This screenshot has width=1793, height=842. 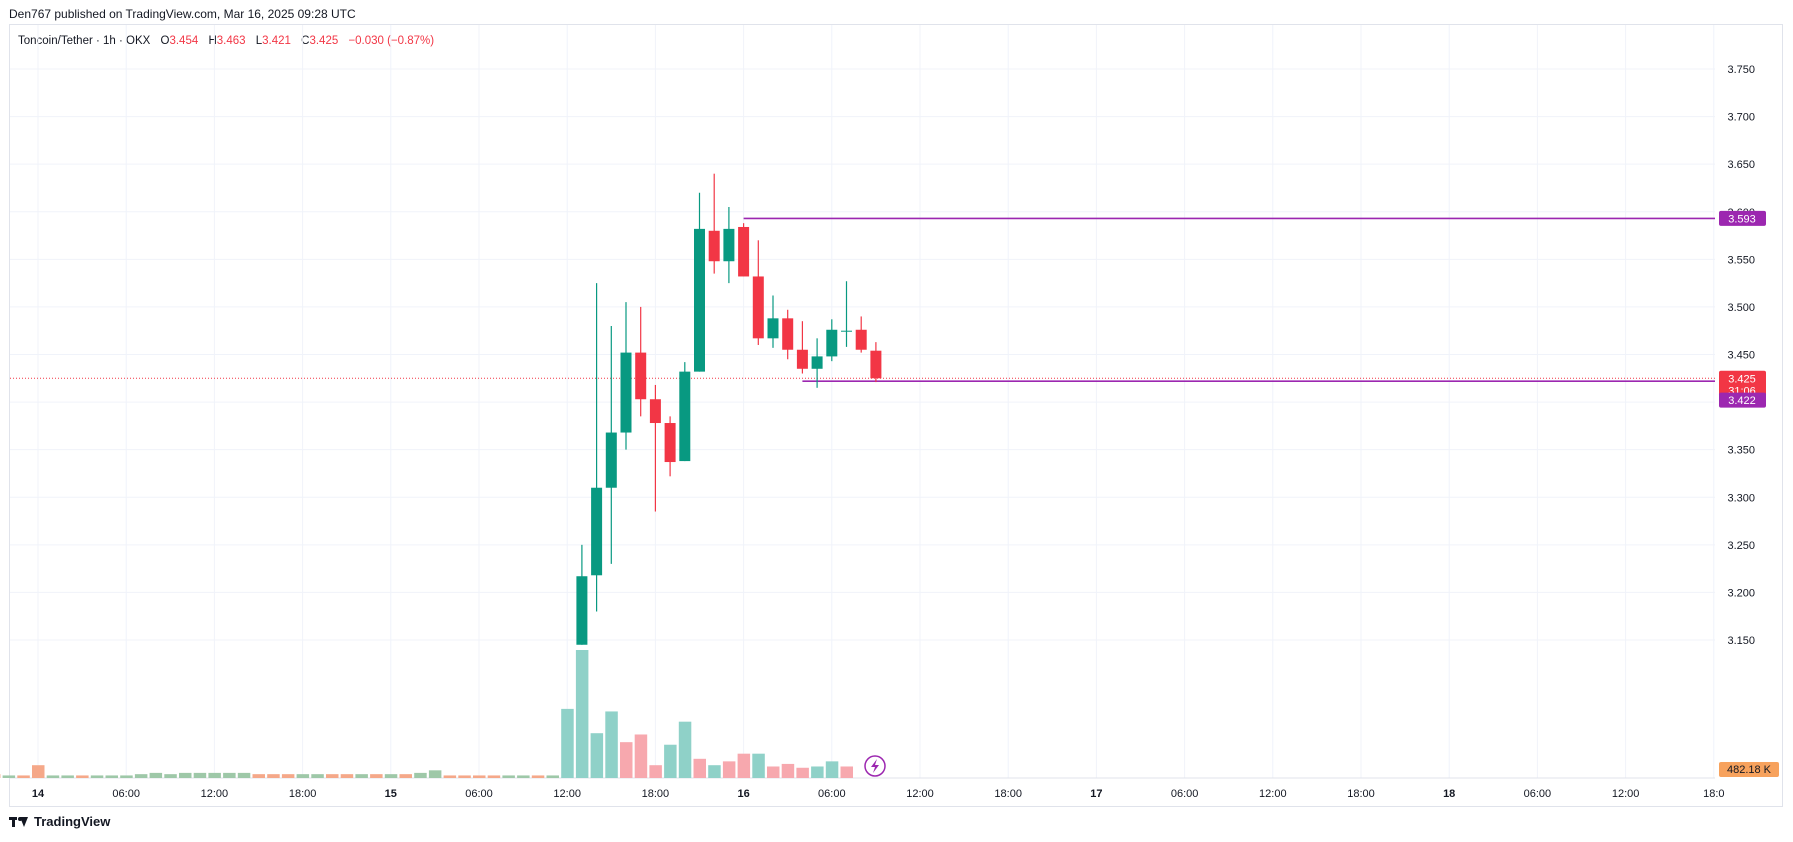 I want to click on y-tick-label: 3.150, so click(x=1741, y=641).